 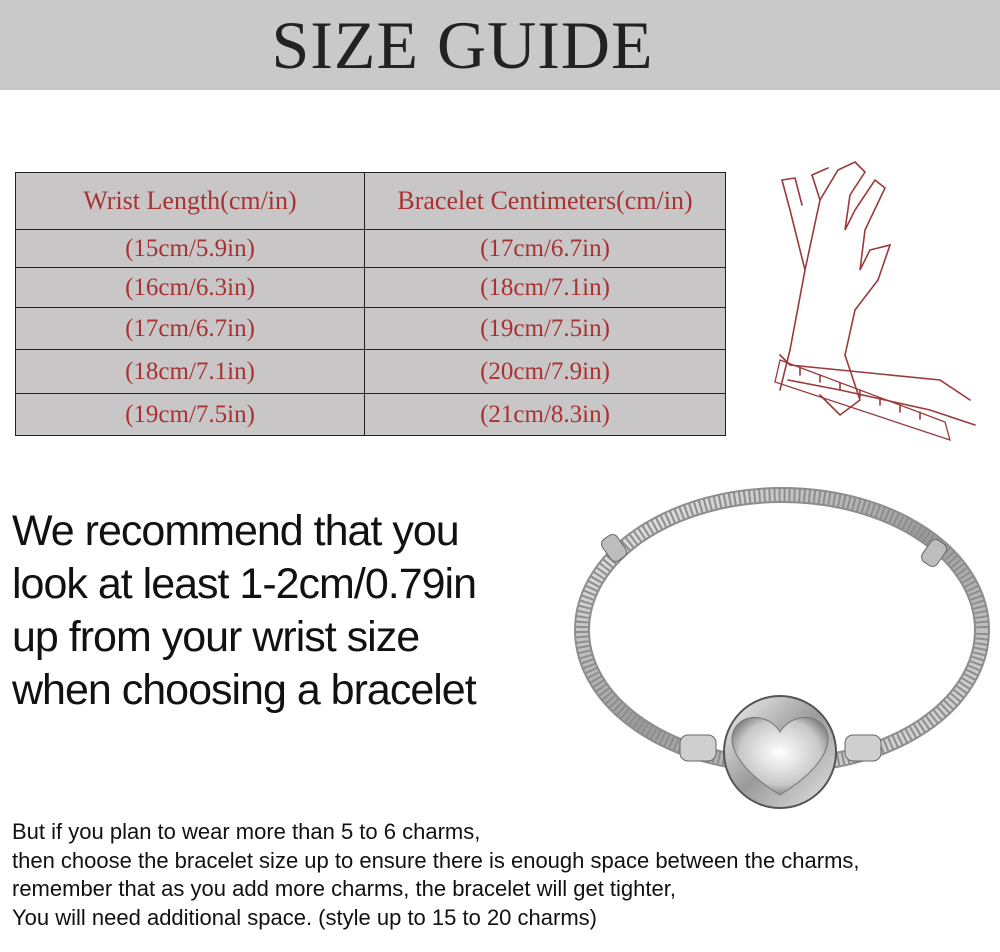 I want to click on wrist-cell: (15cm/5.9in), so click(x=190, y=248).